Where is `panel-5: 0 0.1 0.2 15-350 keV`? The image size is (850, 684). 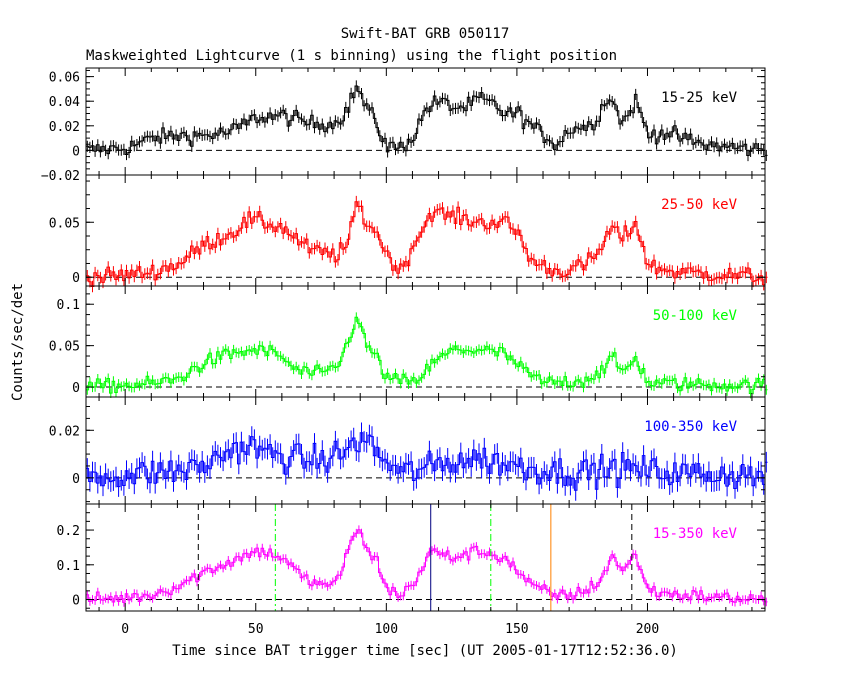 panel-5: 0 0.1 0.2 15-350 keV is located at coordinates (412, 557).